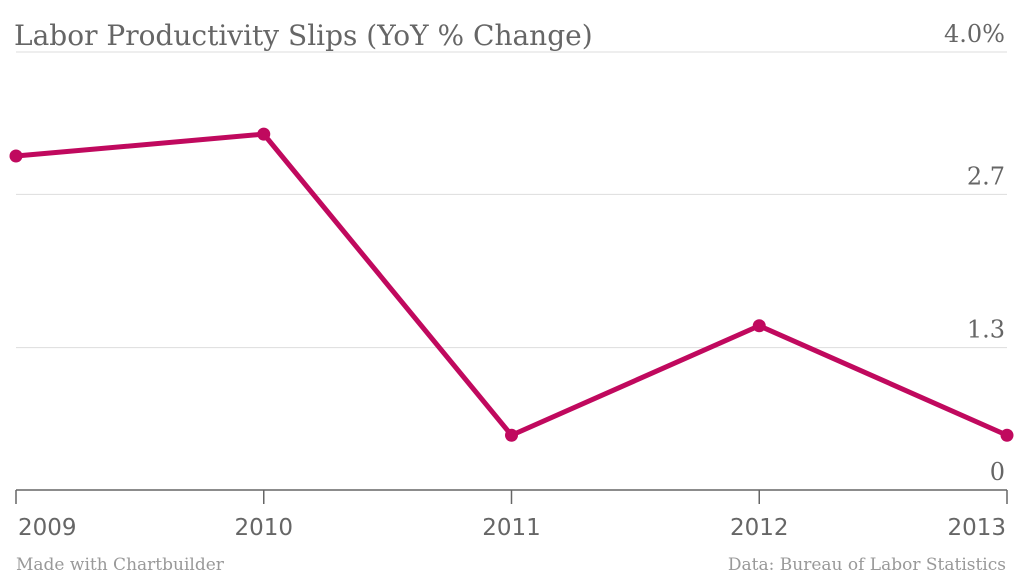 The width and height of the screenshot is (1024, 576). I want to click on x-tick-label: 2012, so click(759, 528).